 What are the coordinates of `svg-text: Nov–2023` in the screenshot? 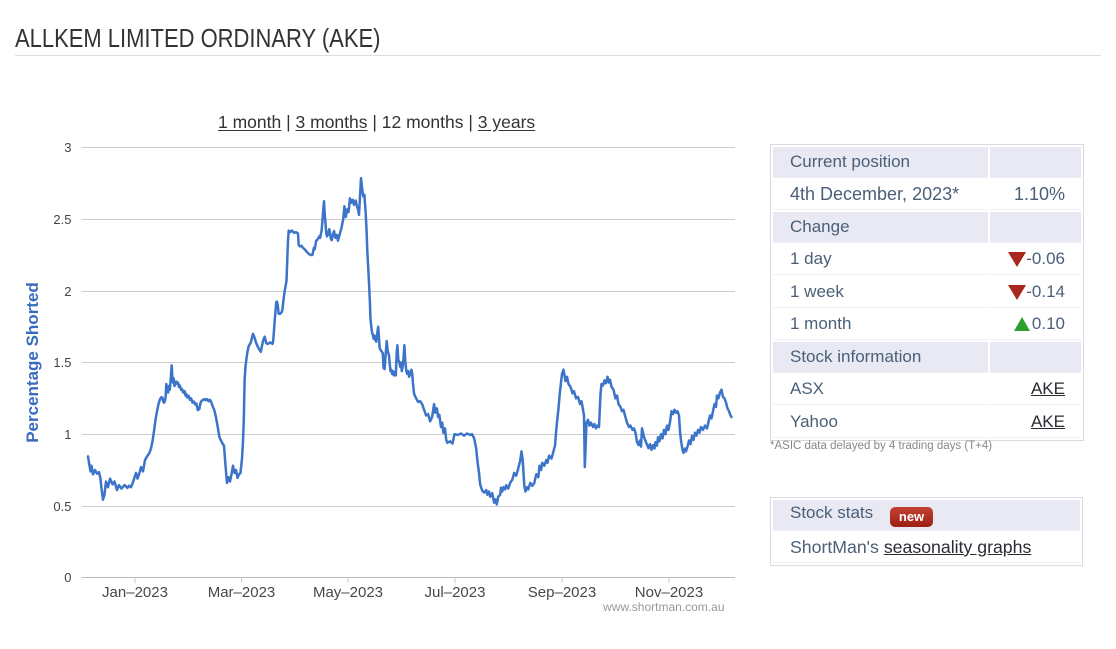 It's located at (669, 592).